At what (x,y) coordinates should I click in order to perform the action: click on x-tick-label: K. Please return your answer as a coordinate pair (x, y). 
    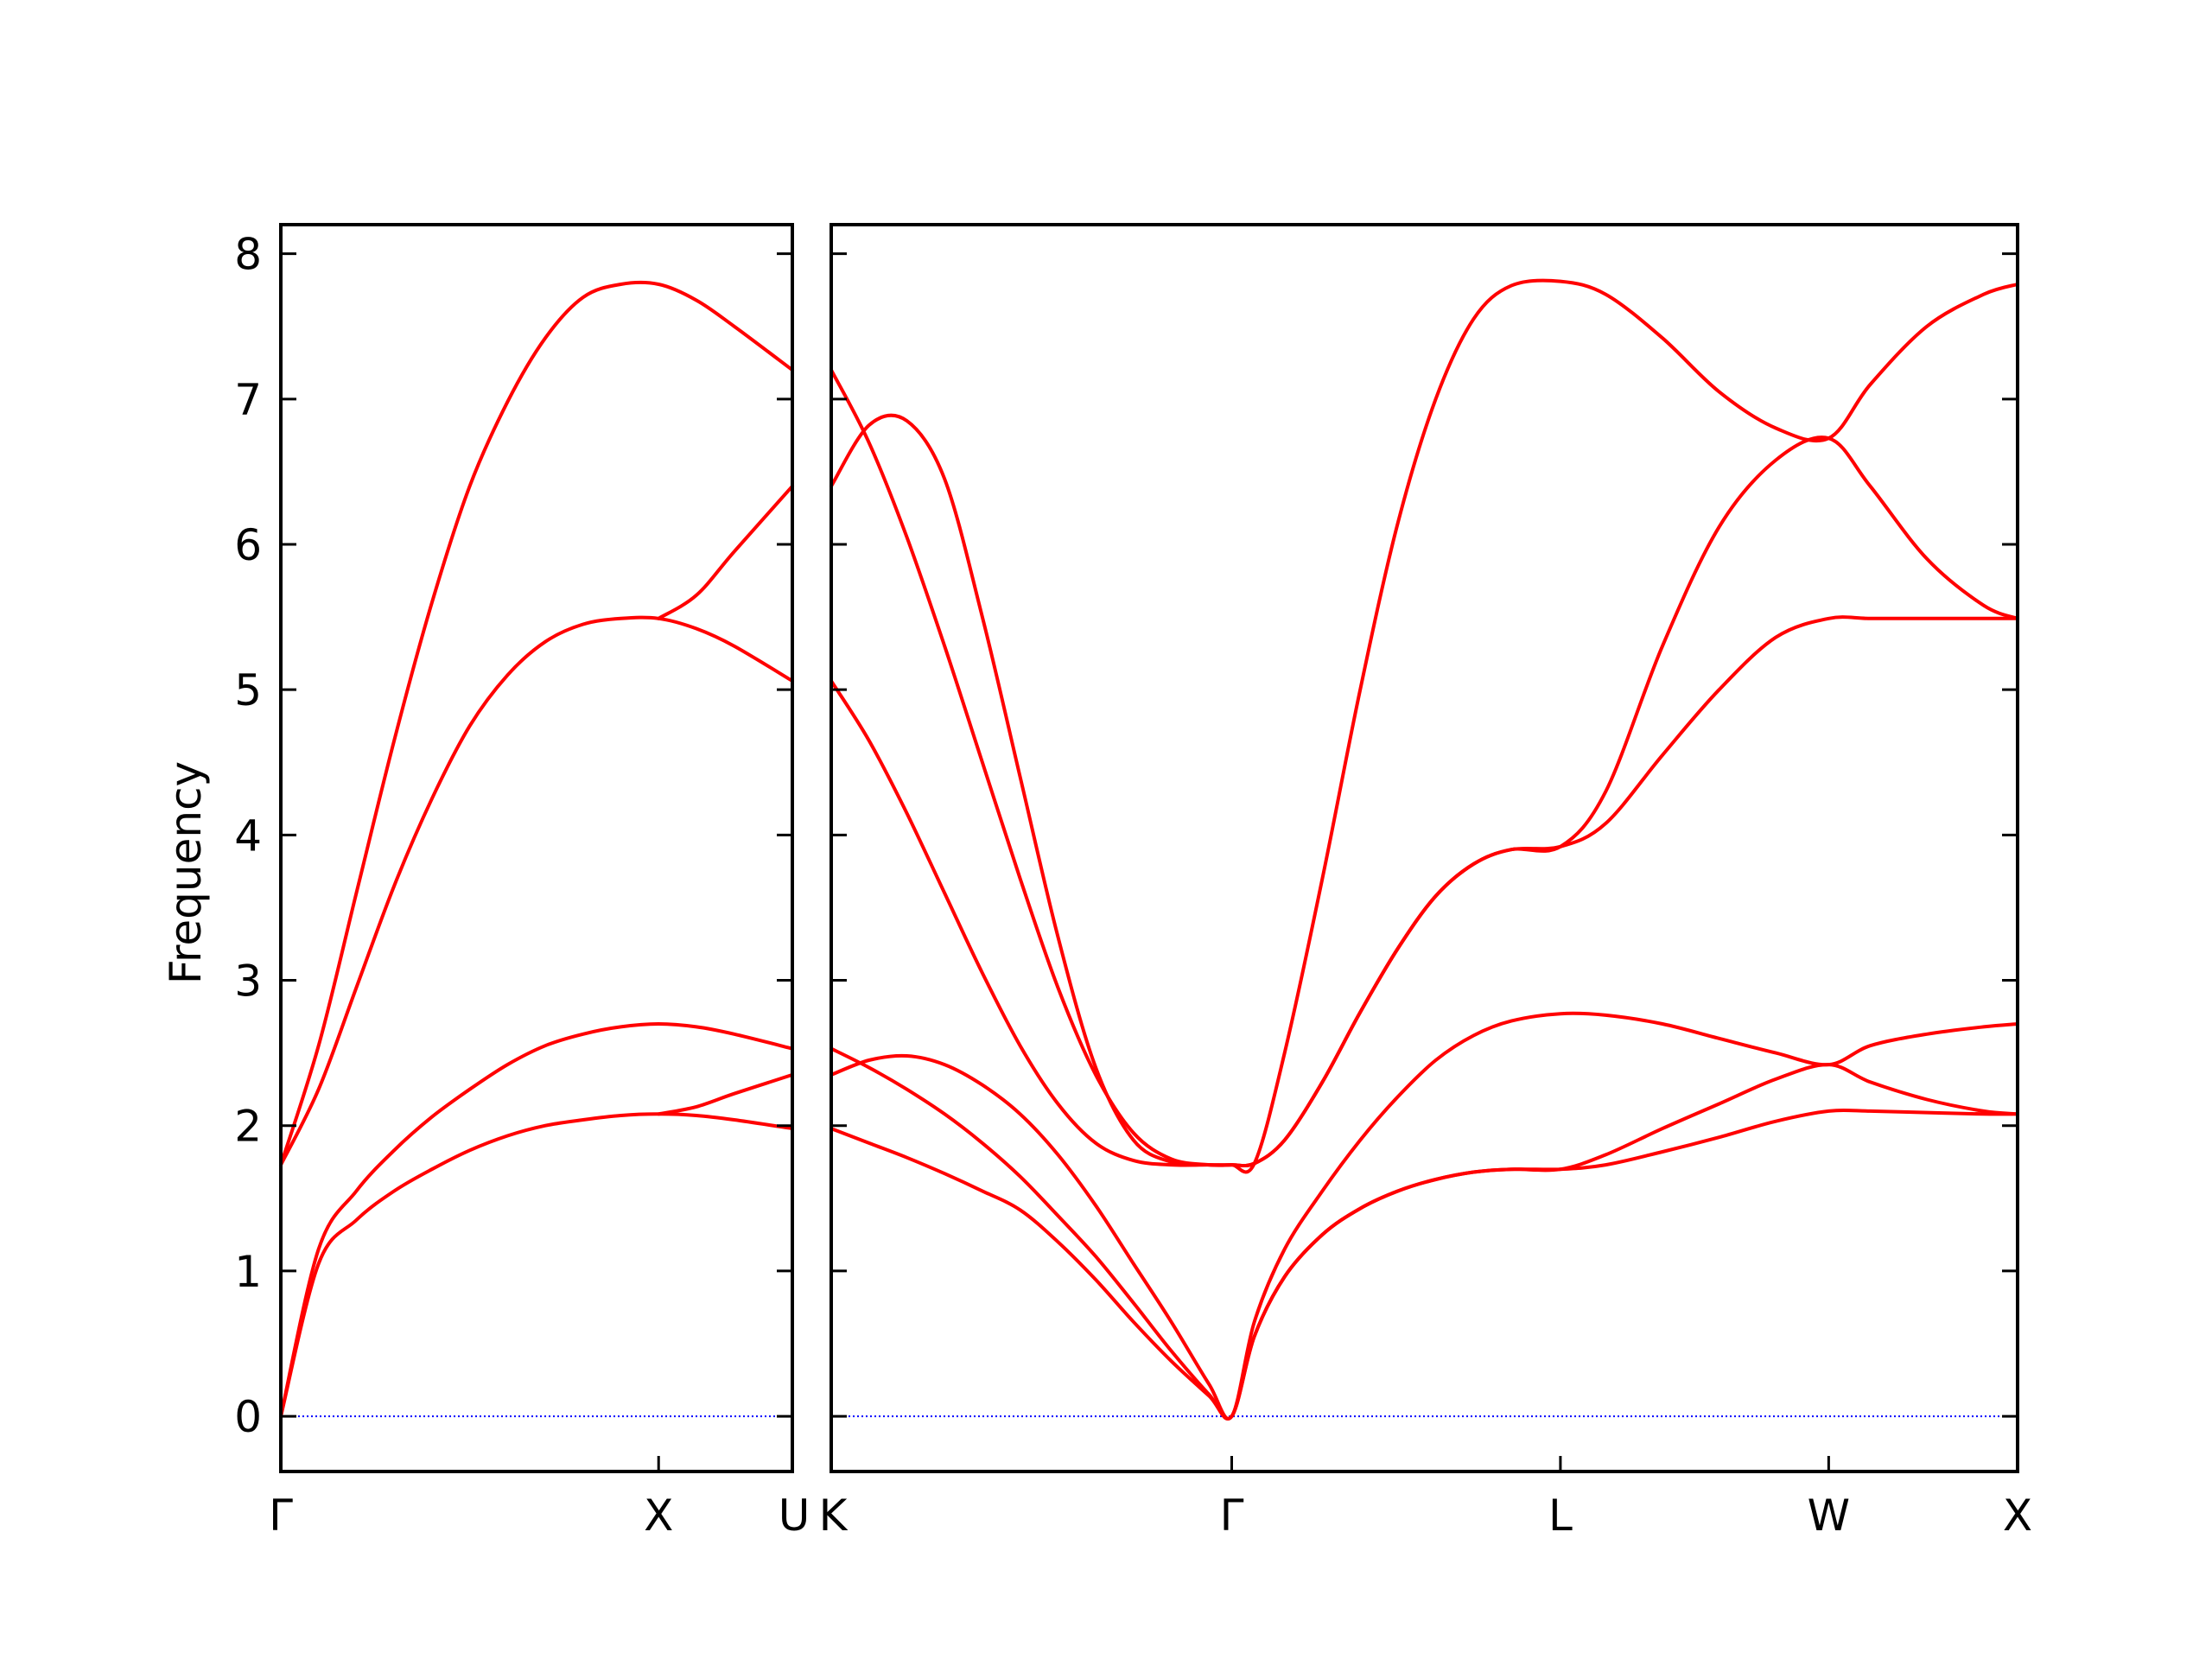
    Looking at the image, I should click on (834, 1516).